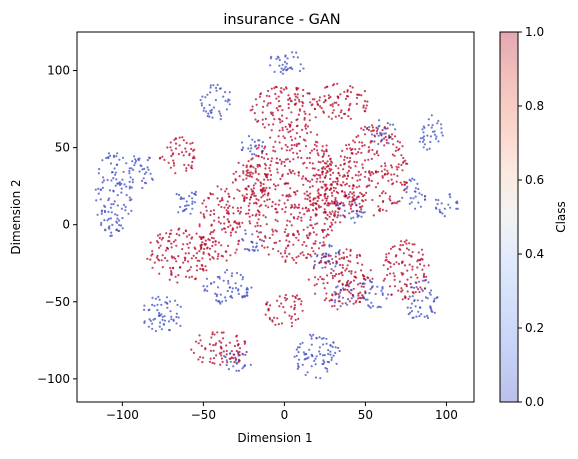  Describe the element at coordinates (509, 217) in the screenshot. I see `colorbar-frame` at that location.